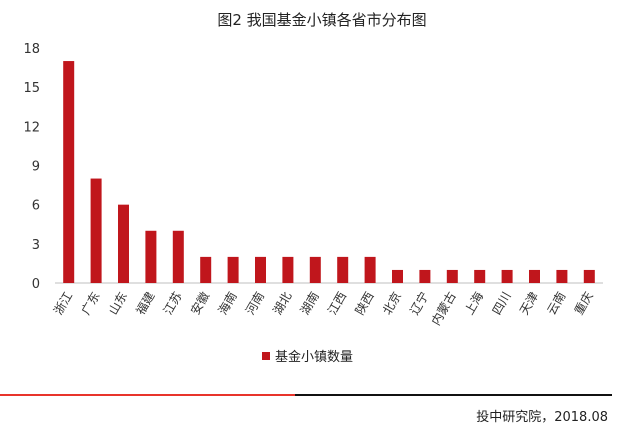 The image size is (640, 432). What do you see at coordinates (173, 304) in the screenshot?
I see `x-tick-label: 江苏` at bounding box center [173, 304].